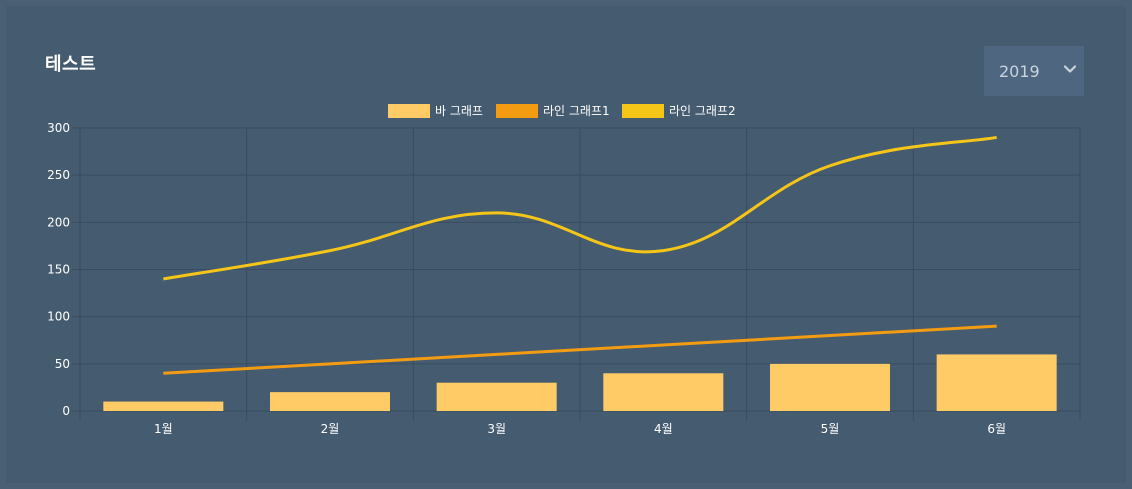  What do you see at coordinates (830, 429) in the screenshot?
I see `x-tick-label: 5월` at bounding box center [830, 429].